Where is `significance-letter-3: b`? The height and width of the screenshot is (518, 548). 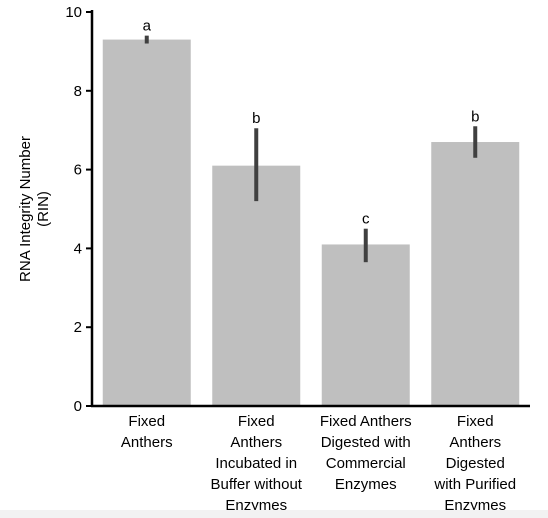
significance-letter-3: b is located at coordinates (475, 116).